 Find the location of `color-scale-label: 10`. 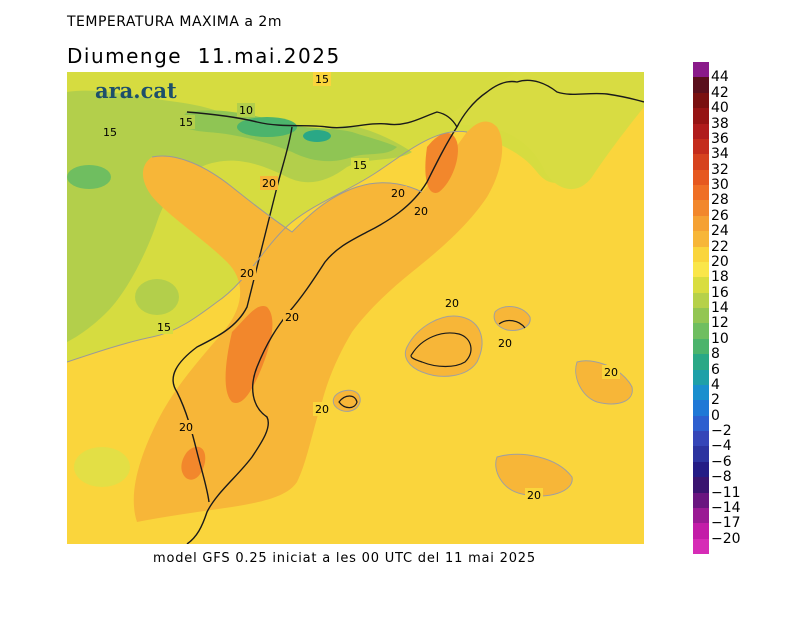

color-scale-label: 10 is located at coordinates (720, 338).